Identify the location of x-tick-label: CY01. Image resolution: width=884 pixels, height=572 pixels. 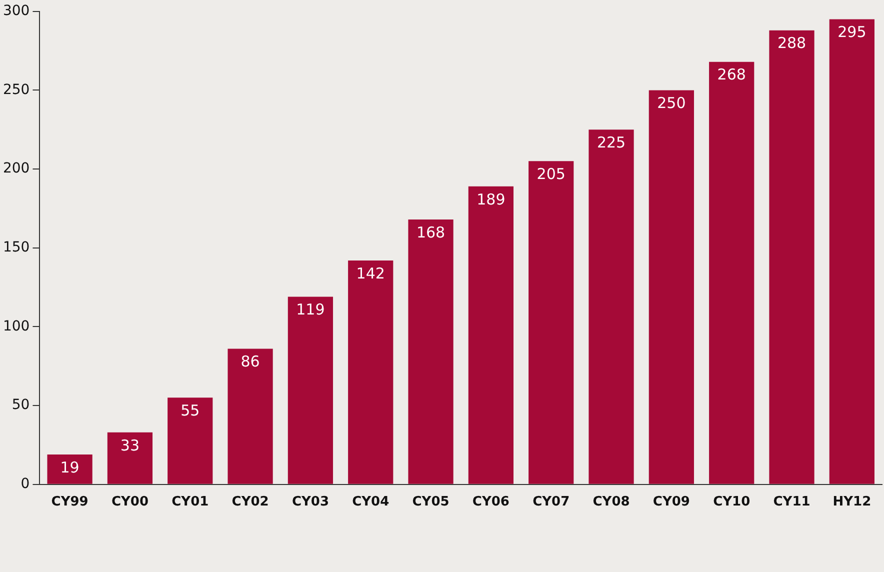
(190, 502).